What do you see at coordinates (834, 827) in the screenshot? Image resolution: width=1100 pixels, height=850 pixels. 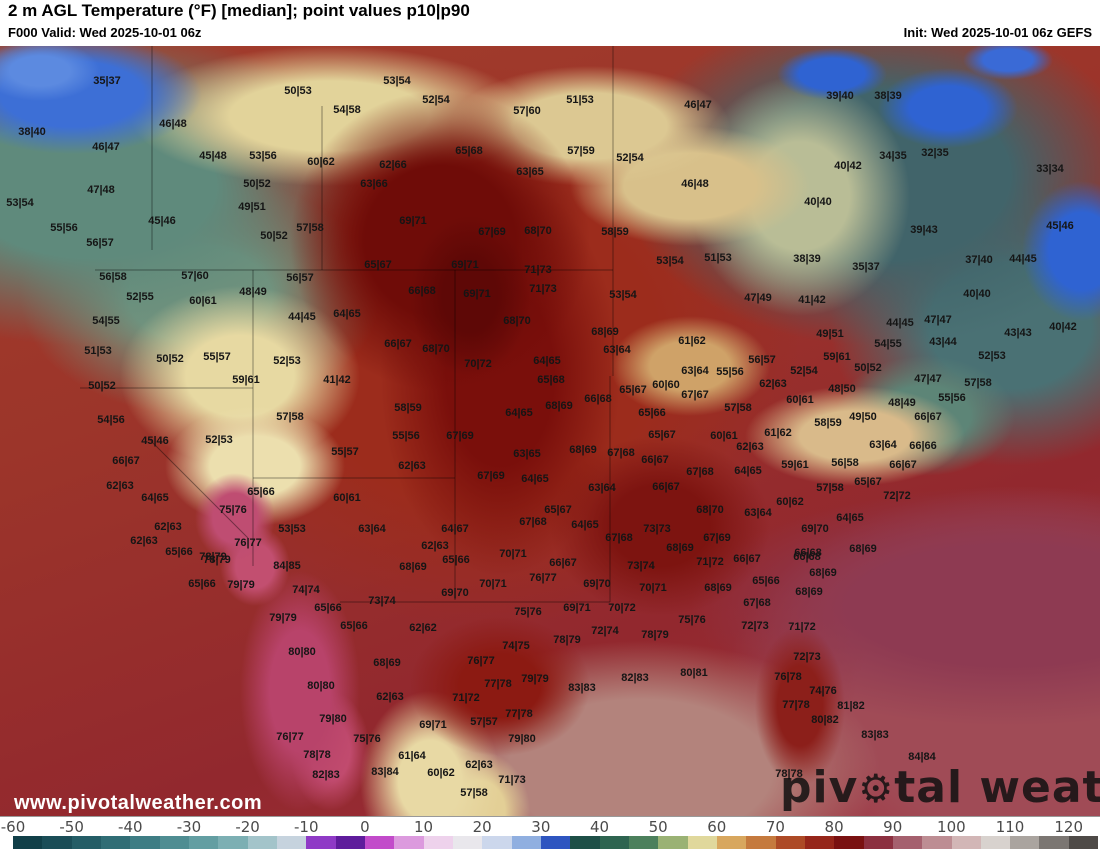 I see `colorbar-tick: 80` at bounding box center [834, 827].